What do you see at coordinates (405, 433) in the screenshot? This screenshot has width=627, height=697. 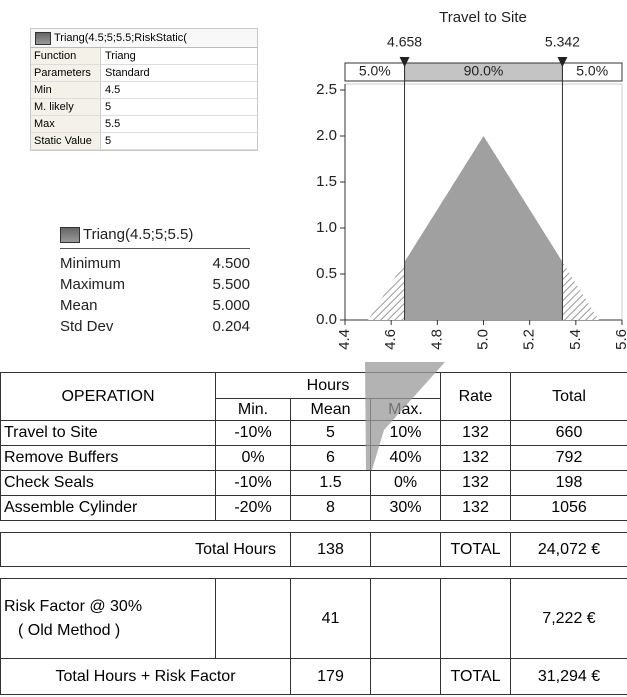 I see `cell: 10%` at bounding box center [405, 433].